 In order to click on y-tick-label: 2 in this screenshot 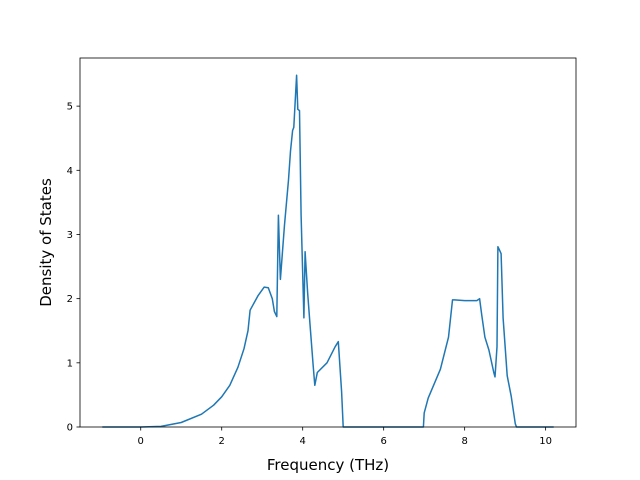, I will do `click(70, 299)`.